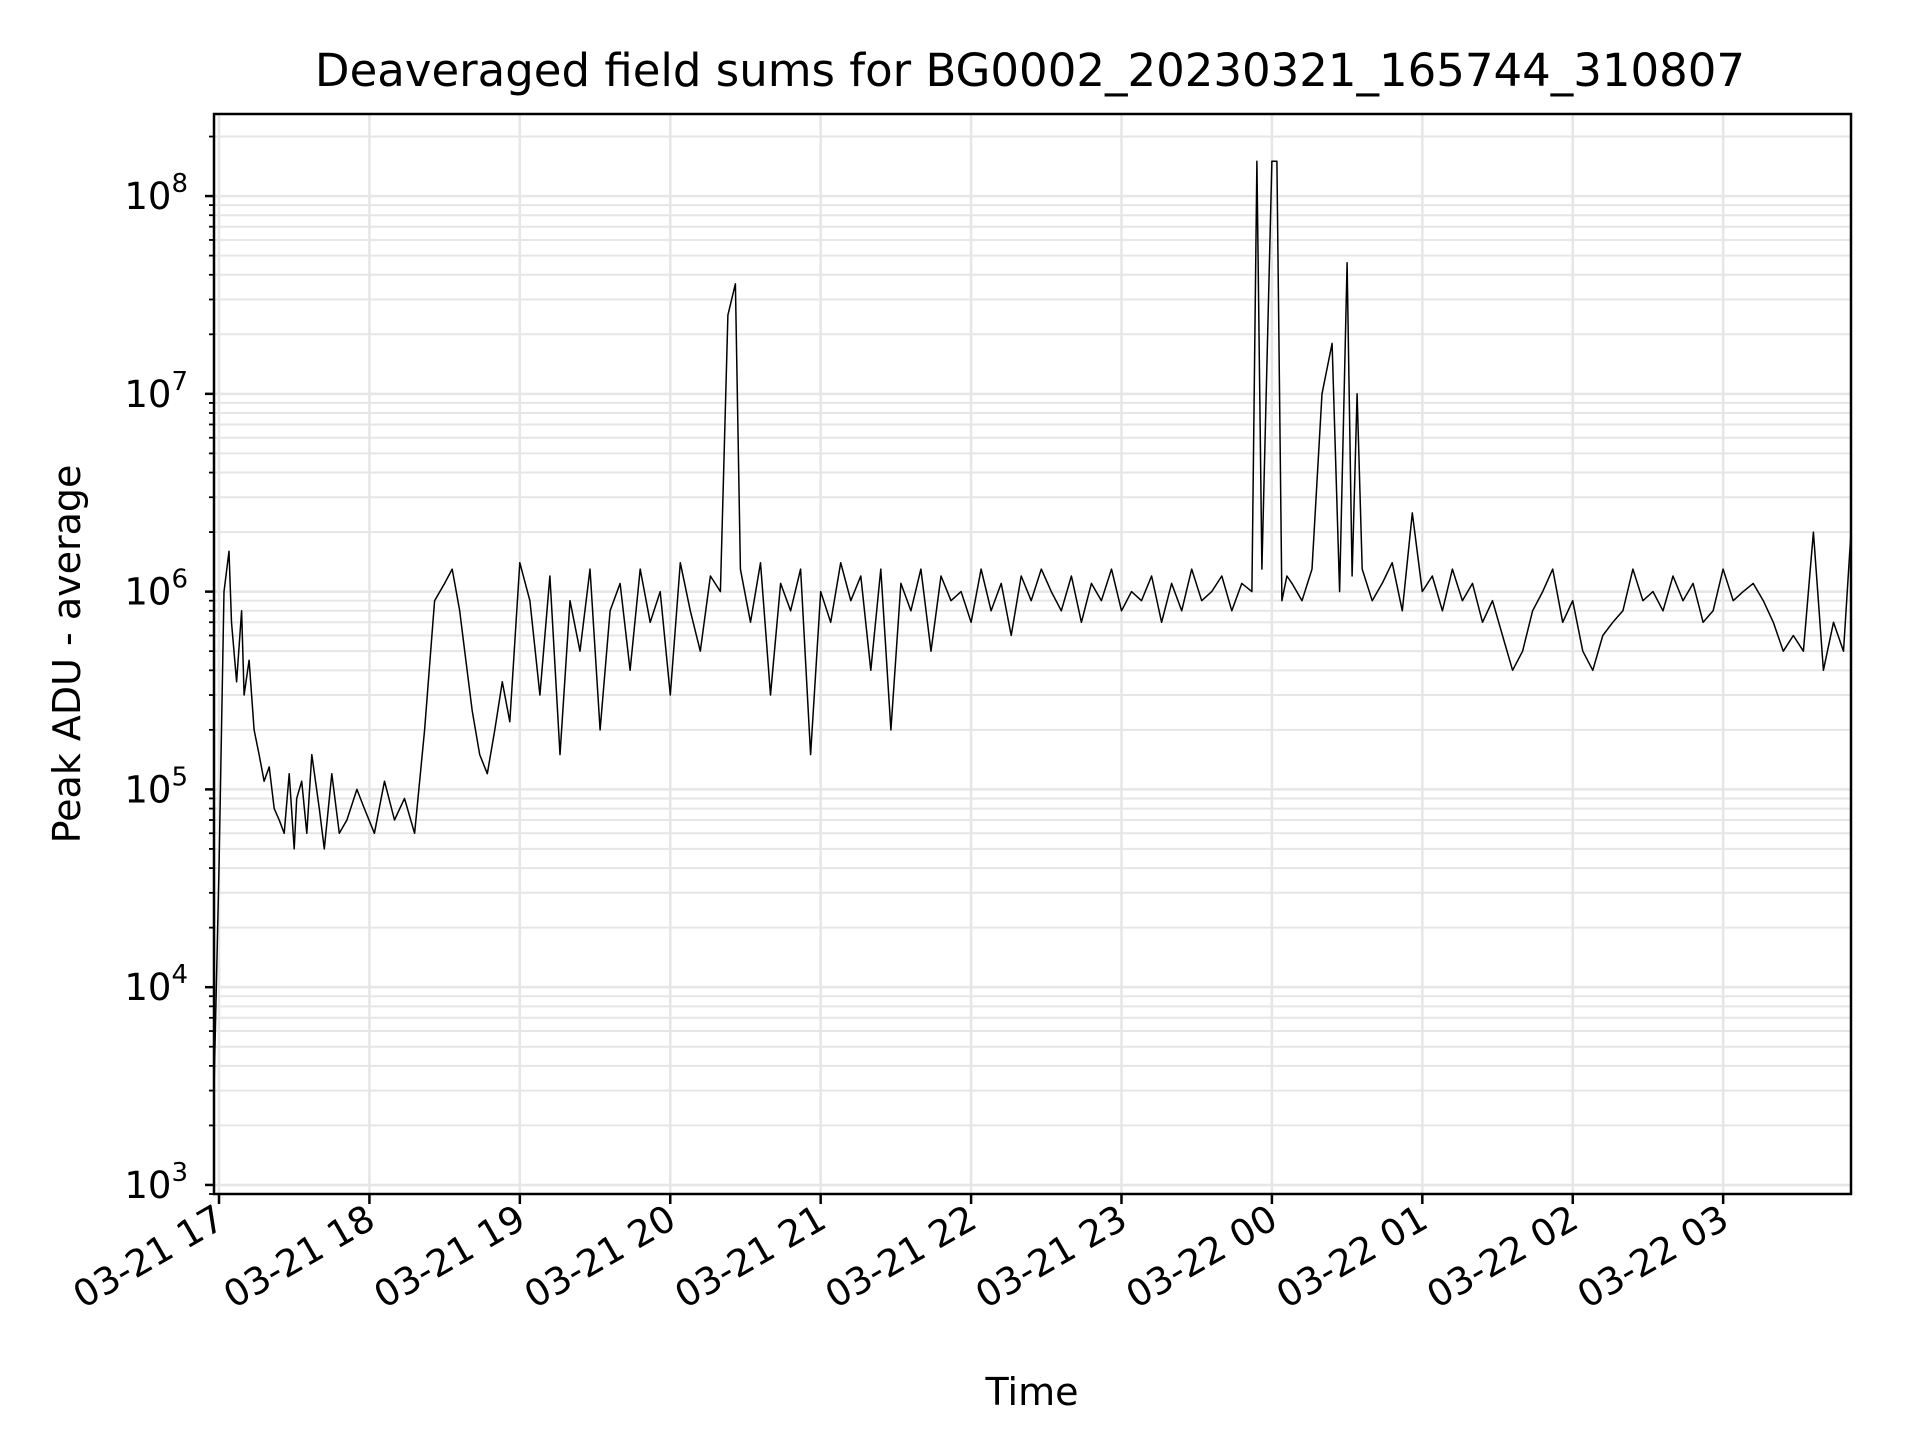 The image size is (1920, 1440). I want to click on y-tick-label: 10⁶, so click(156, 589).